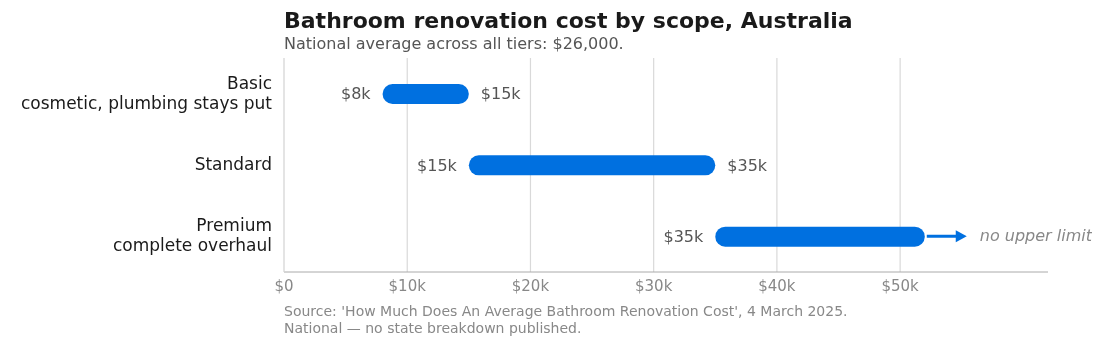 The height and width of the screenshot is (345, 1100). Describe the element at coordinates (1036, 235) in the screenshot. I see `annotation: no upper limit` at that location.